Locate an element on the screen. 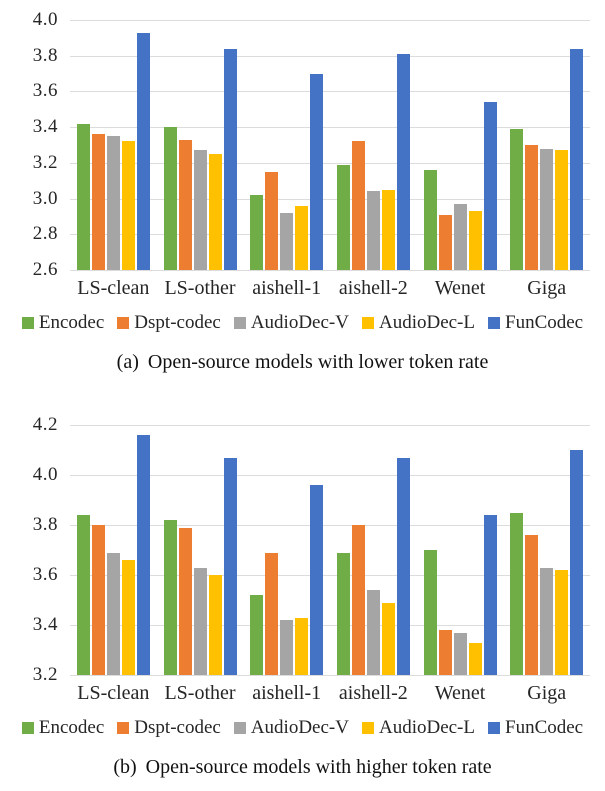  bar-dspt-codec-ls-other is located at coordinates (185, 204).